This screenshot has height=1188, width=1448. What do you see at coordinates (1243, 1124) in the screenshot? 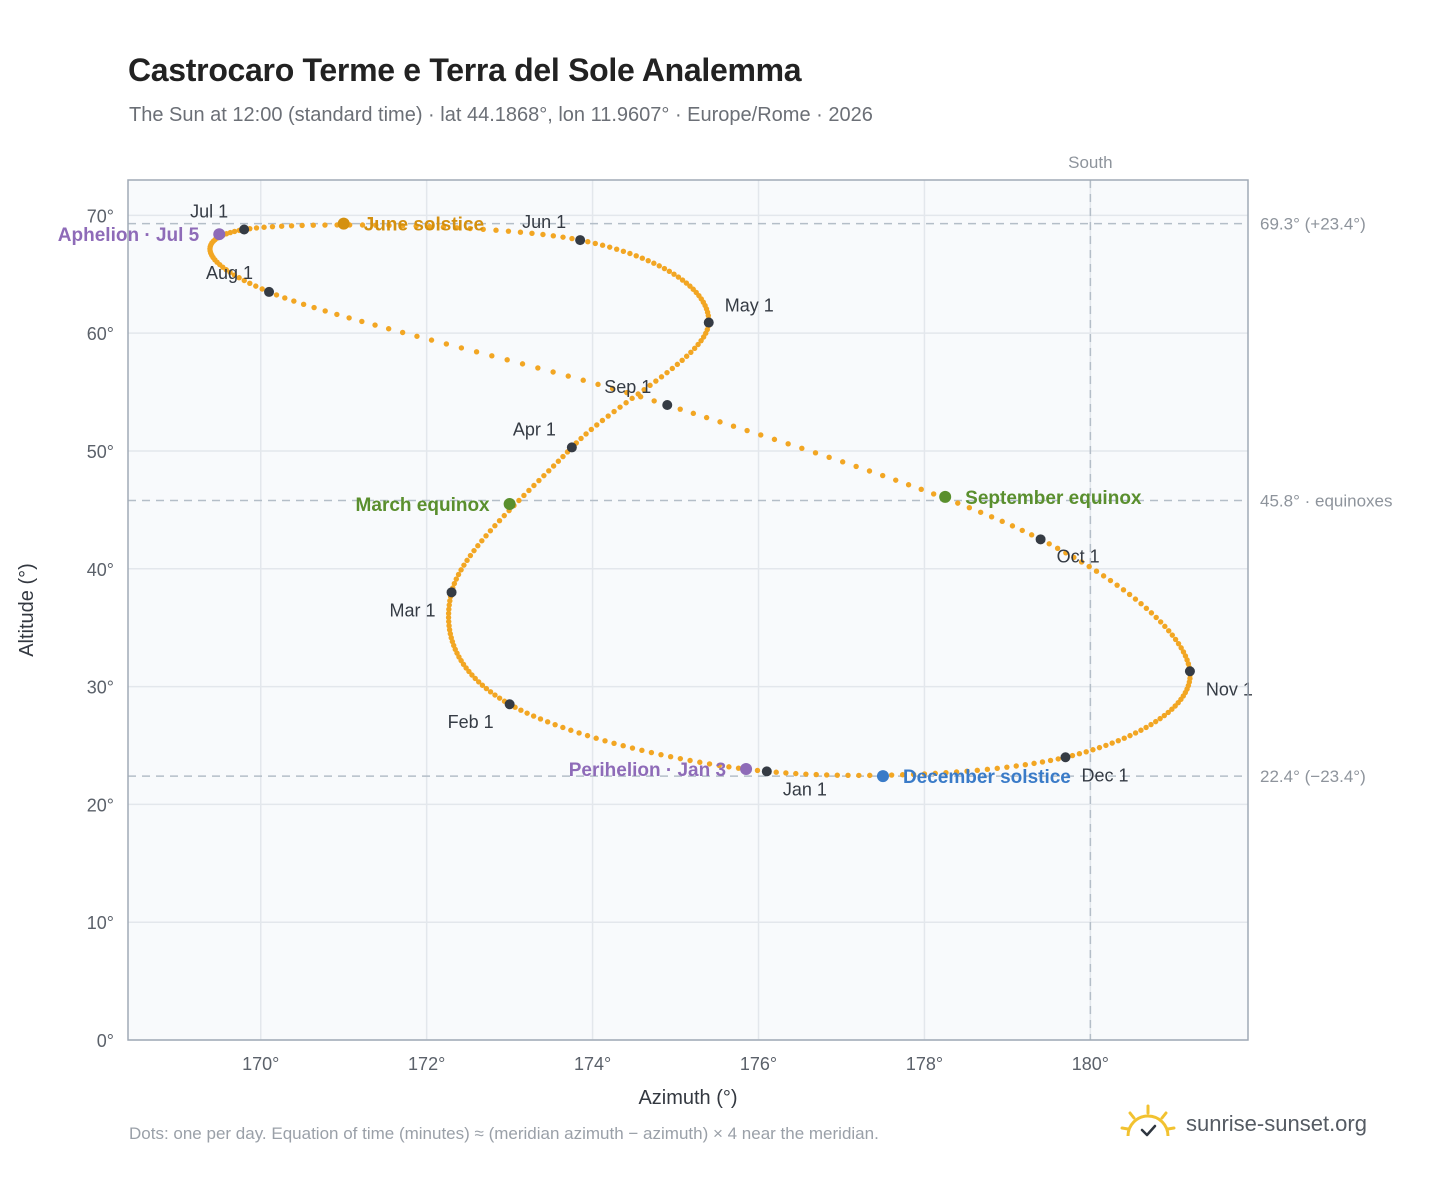
I see `brand: sunrise-sunset.org` at bounding box center [1243, 1124].